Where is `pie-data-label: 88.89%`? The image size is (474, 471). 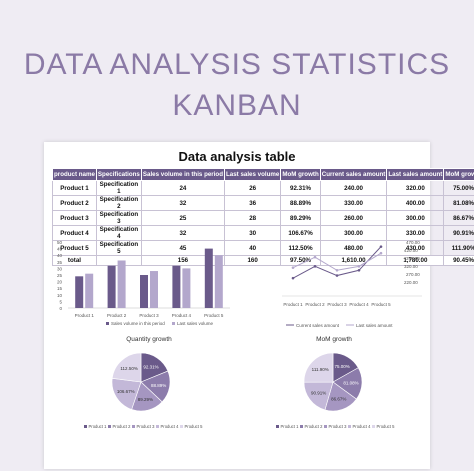
pie-data-label: 88.89% is located at coordinates (158, 385).